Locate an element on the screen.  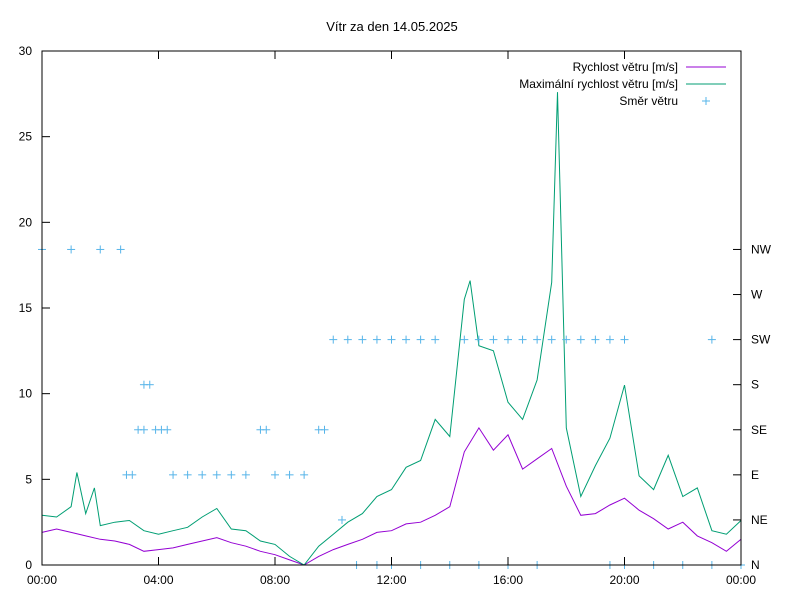
y2-tick-label: SW is located at coordinates (761, 340).